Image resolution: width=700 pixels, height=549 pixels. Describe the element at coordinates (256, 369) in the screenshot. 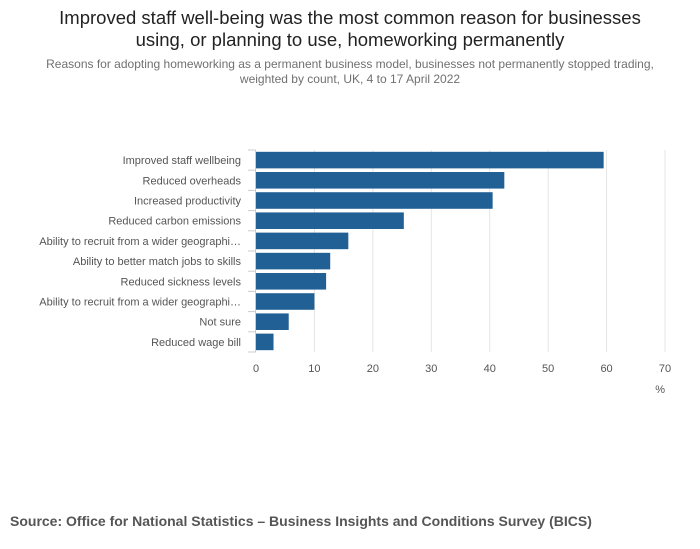

I see `x-tick-label-0: 0` at that location.